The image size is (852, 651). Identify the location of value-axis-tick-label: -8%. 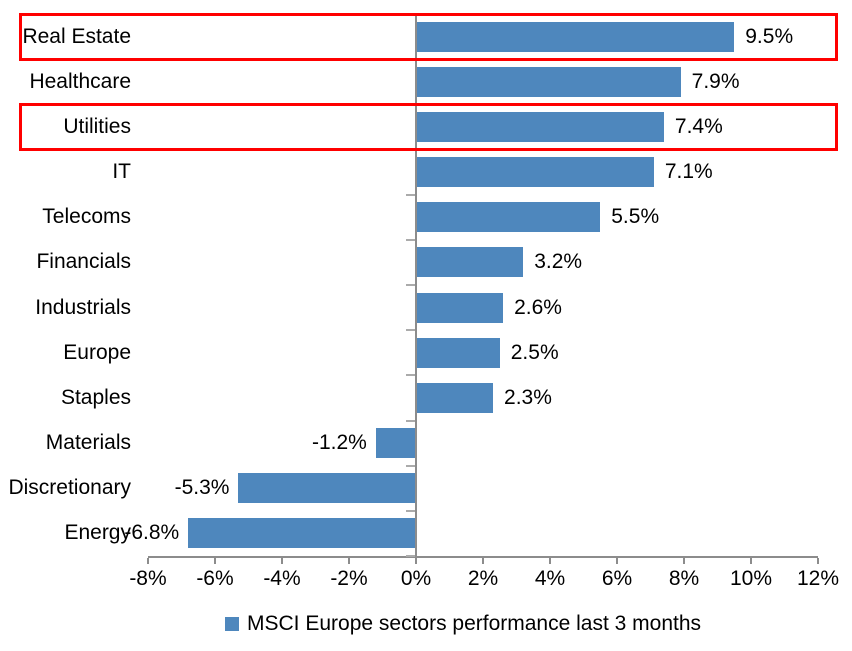
(148, 578).